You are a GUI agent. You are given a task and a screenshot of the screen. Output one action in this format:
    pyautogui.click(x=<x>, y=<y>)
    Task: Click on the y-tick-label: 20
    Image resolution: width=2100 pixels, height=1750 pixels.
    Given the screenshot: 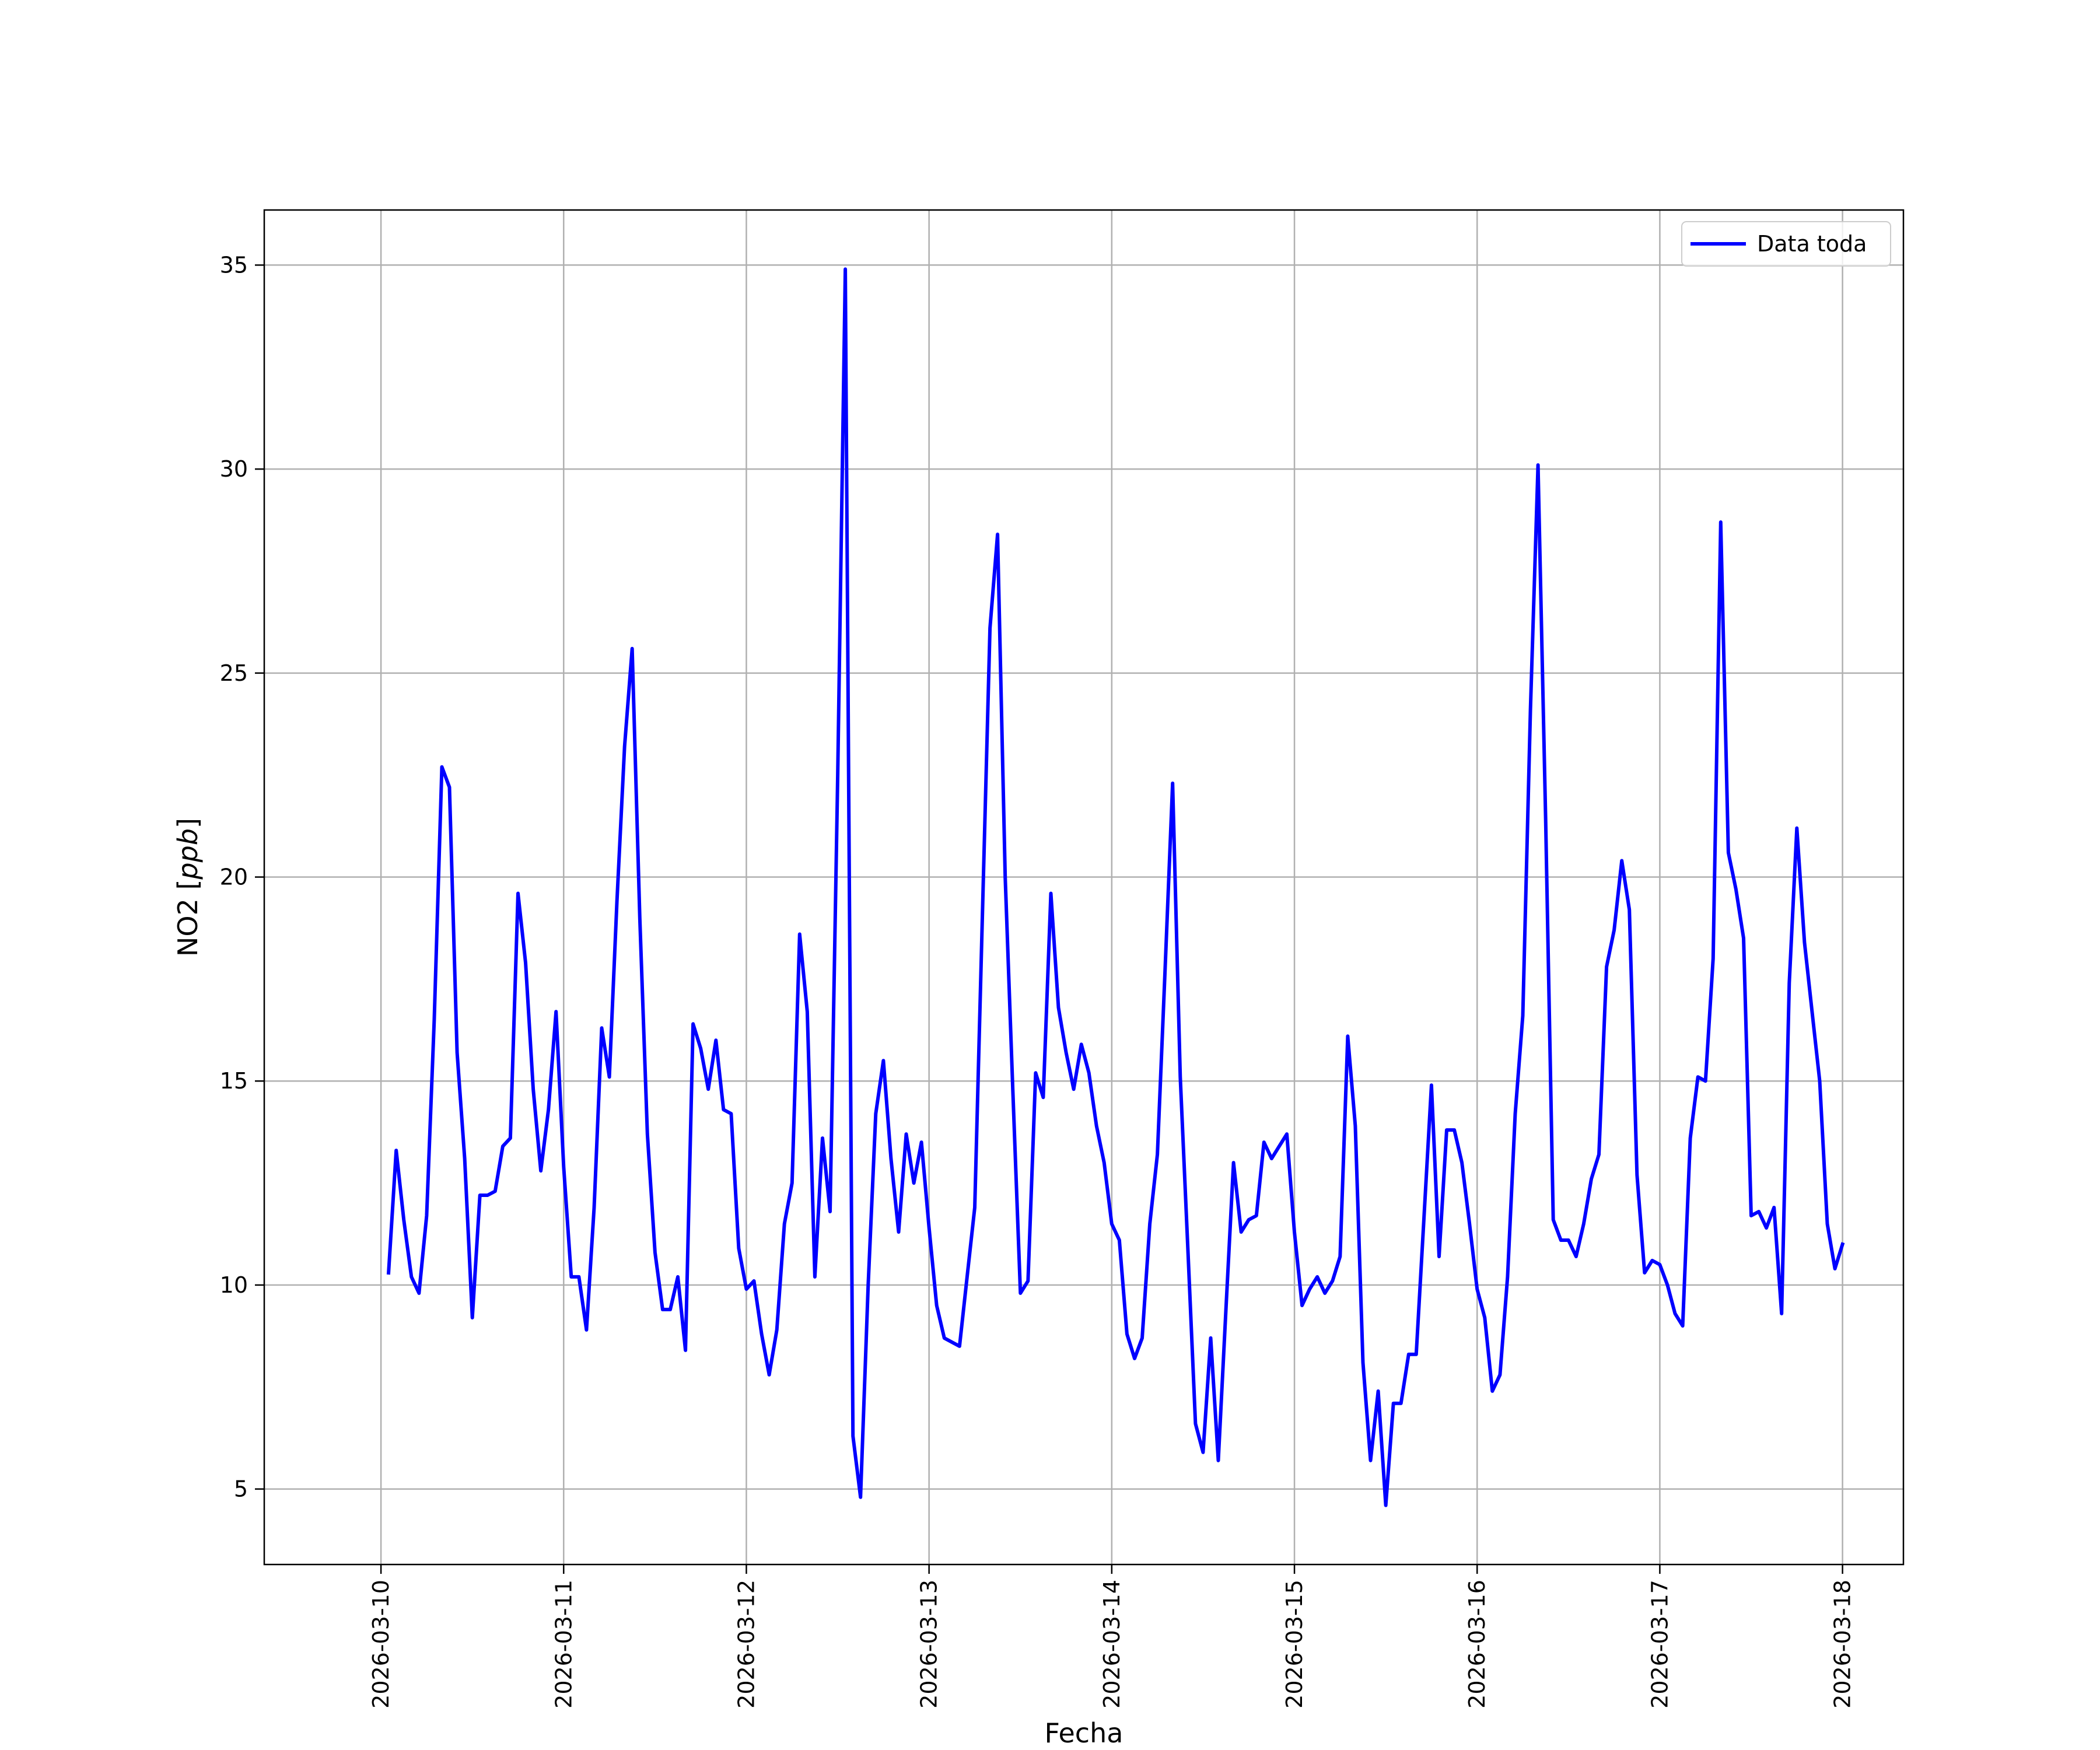 What is the action you would take?
    pyautogui.click(x=234, y=877)
    